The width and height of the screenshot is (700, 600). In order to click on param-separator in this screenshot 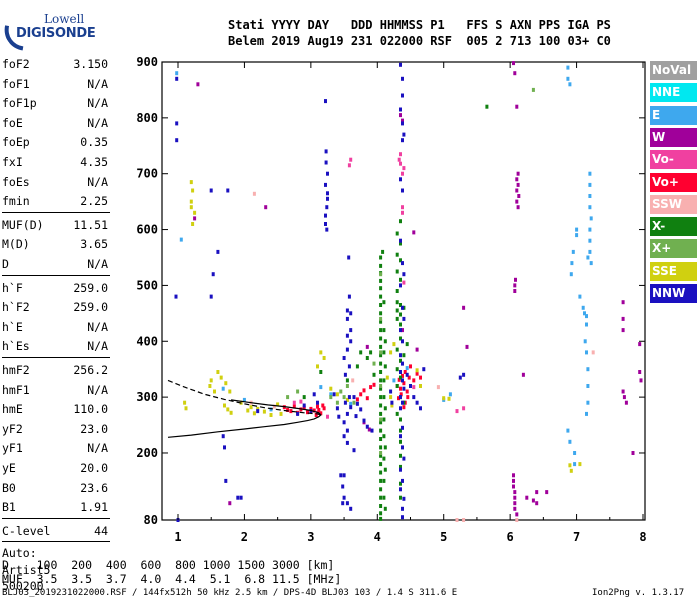, I will do `click(56, 518)`.